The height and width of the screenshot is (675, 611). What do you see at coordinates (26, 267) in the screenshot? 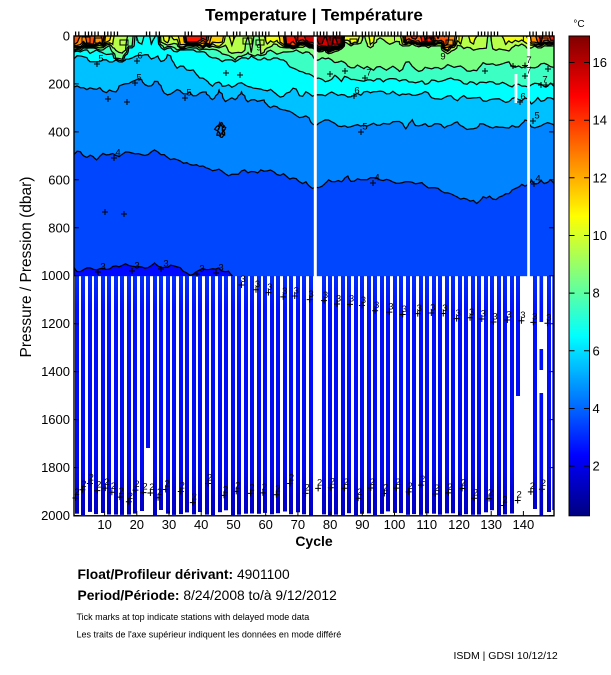
I see `svg-text: Pressure / Pression (dbar)` at bounding box center [26, 267].